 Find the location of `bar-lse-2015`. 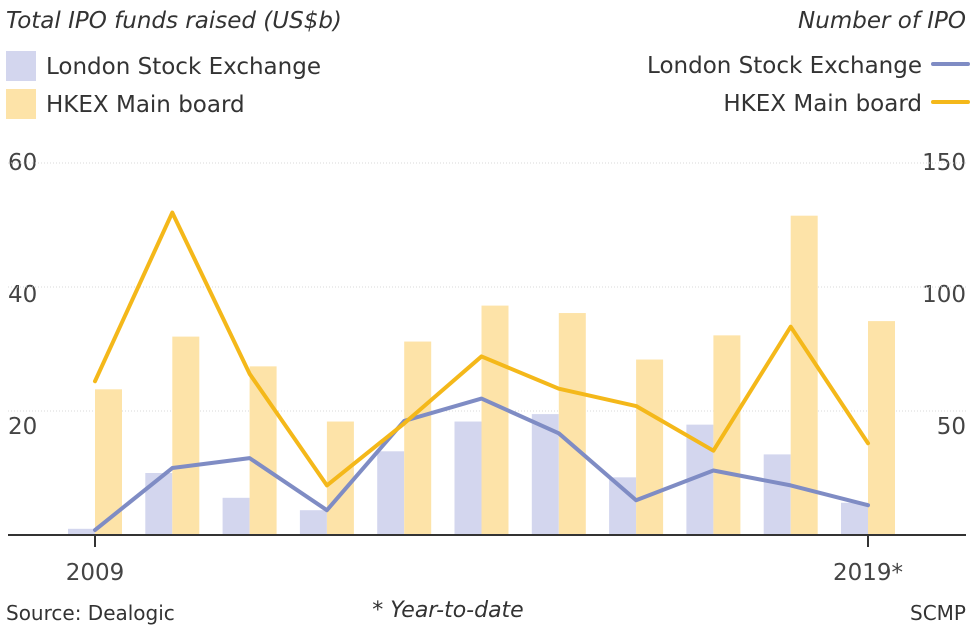

bar-lse-2015 is located at coordinates (545, 474).